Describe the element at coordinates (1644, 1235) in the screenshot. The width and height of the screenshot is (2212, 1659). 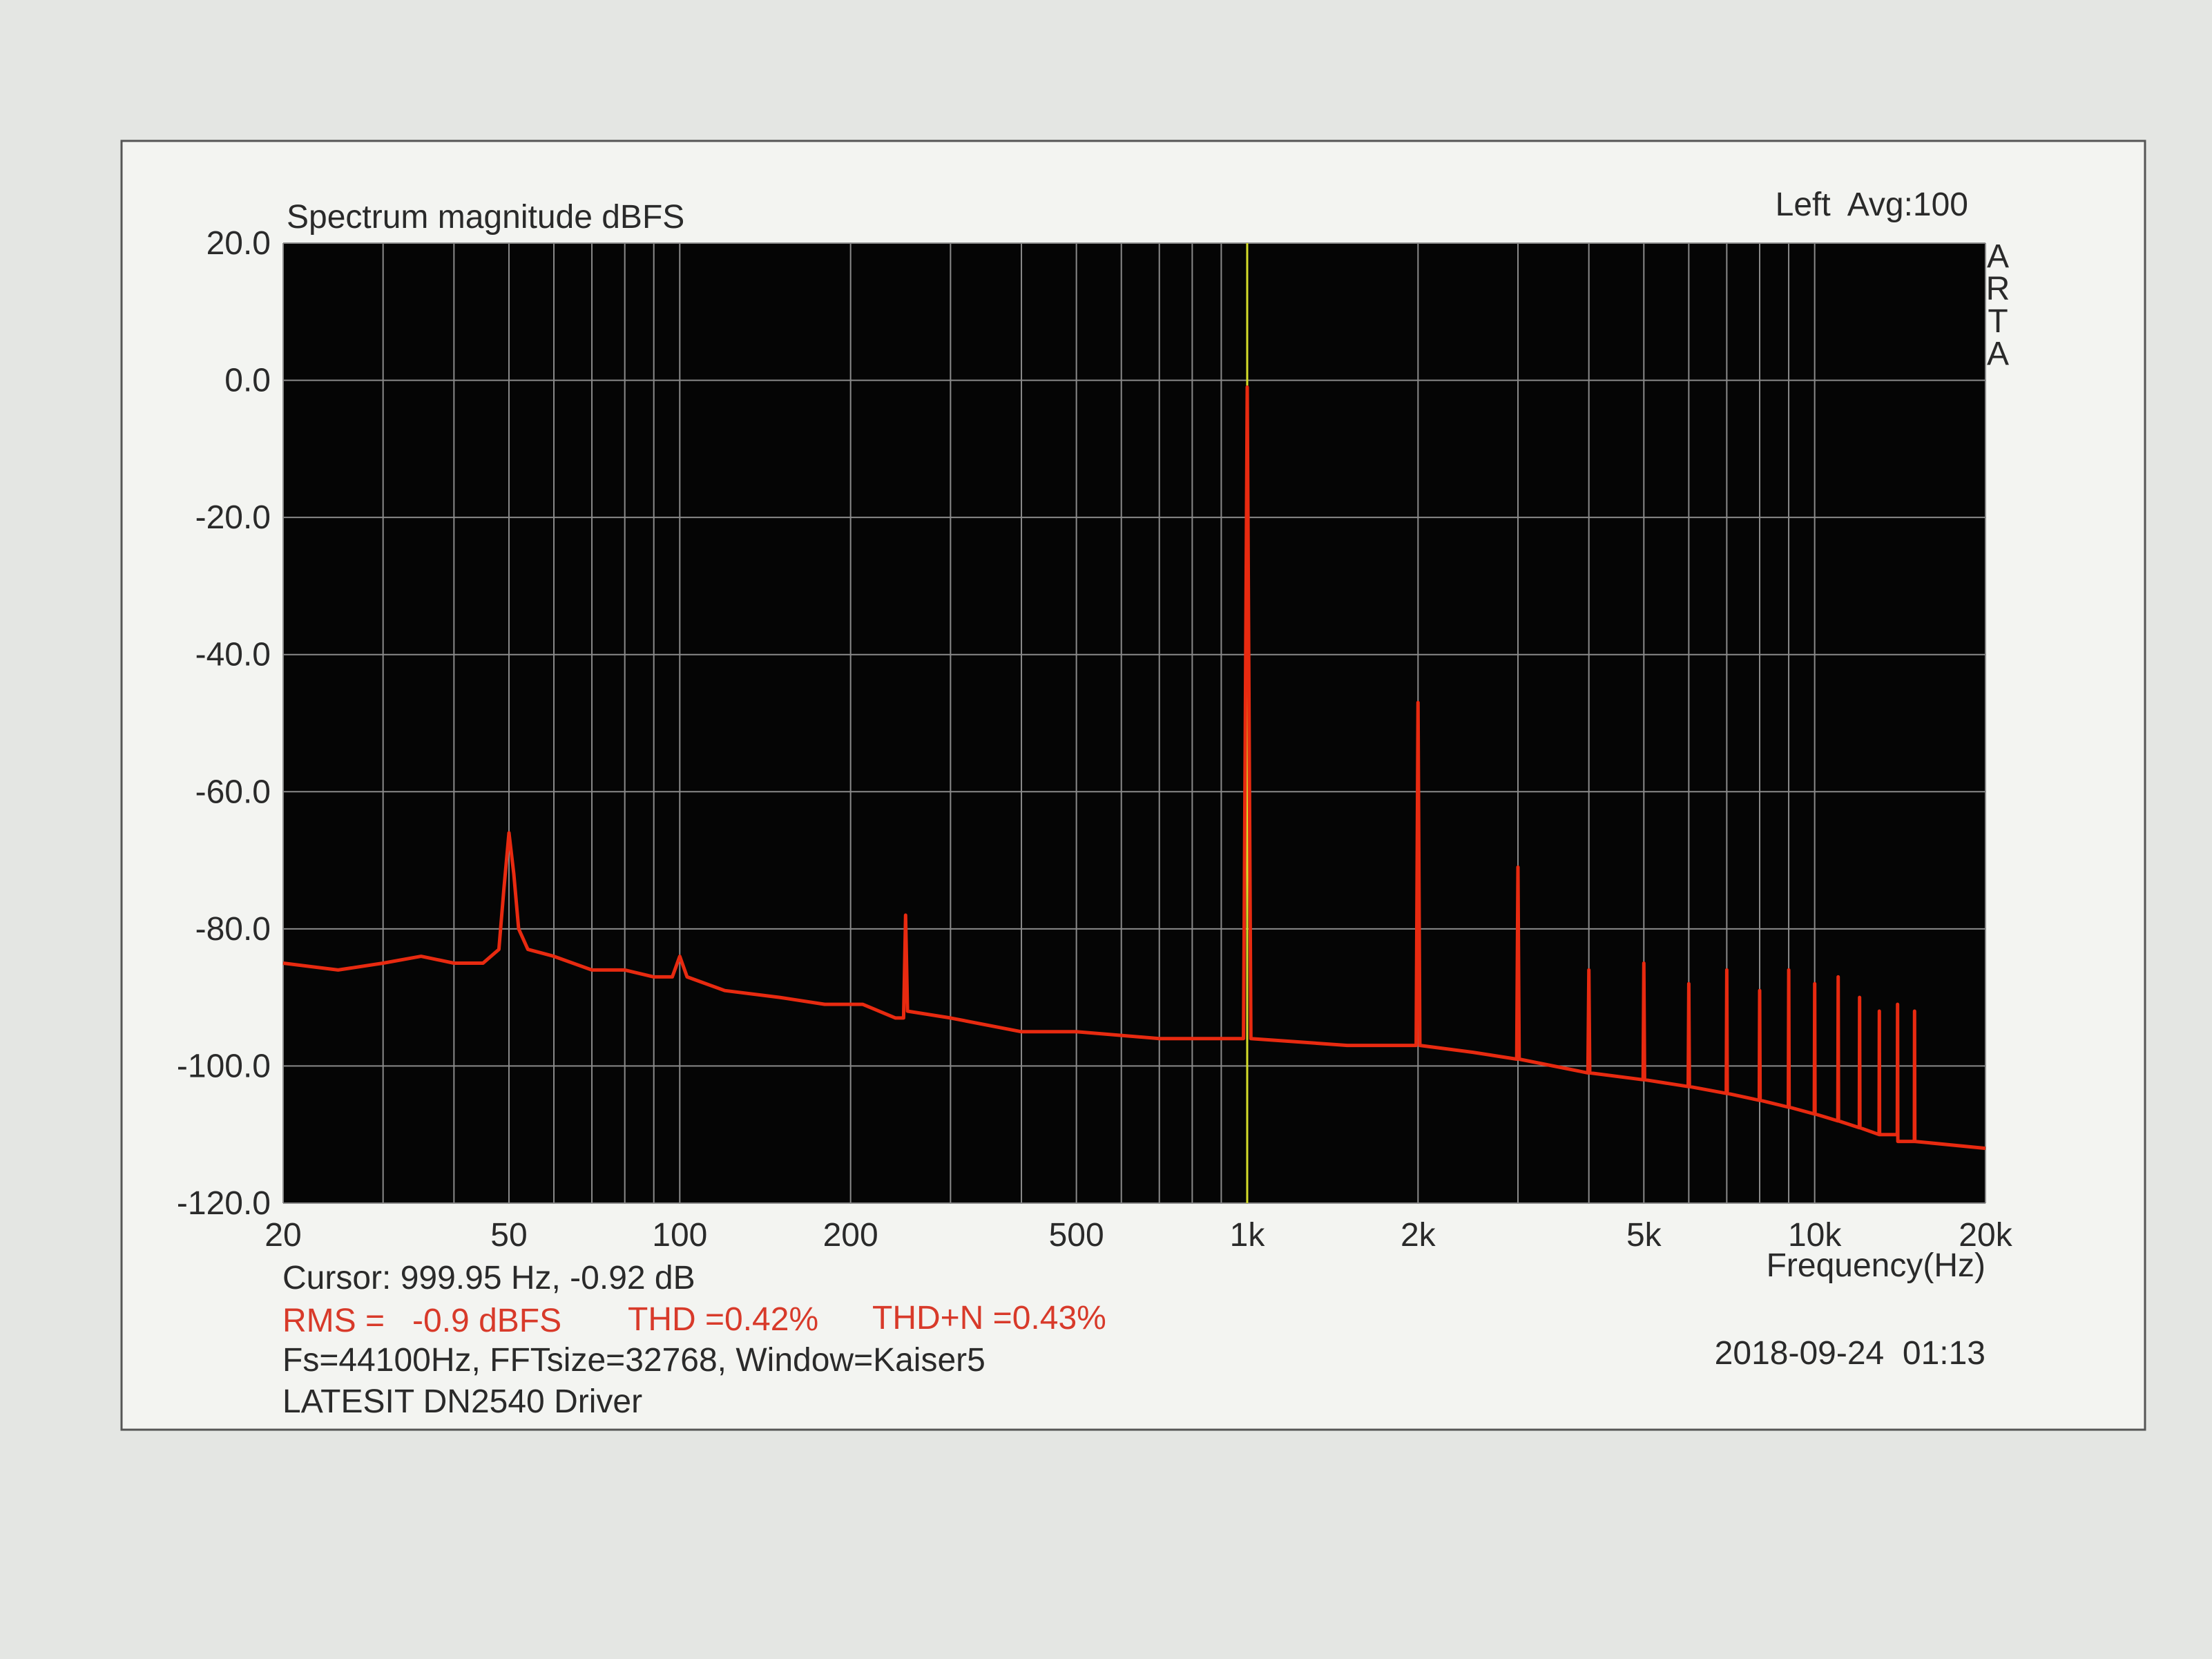
I see `x-tick-label: 5k` at that location.